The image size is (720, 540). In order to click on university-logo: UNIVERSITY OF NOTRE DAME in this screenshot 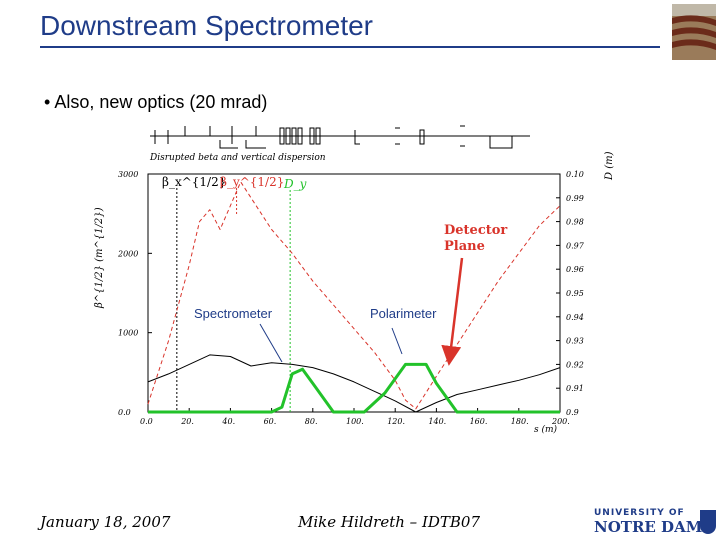, I will do `click(656, 522)`.